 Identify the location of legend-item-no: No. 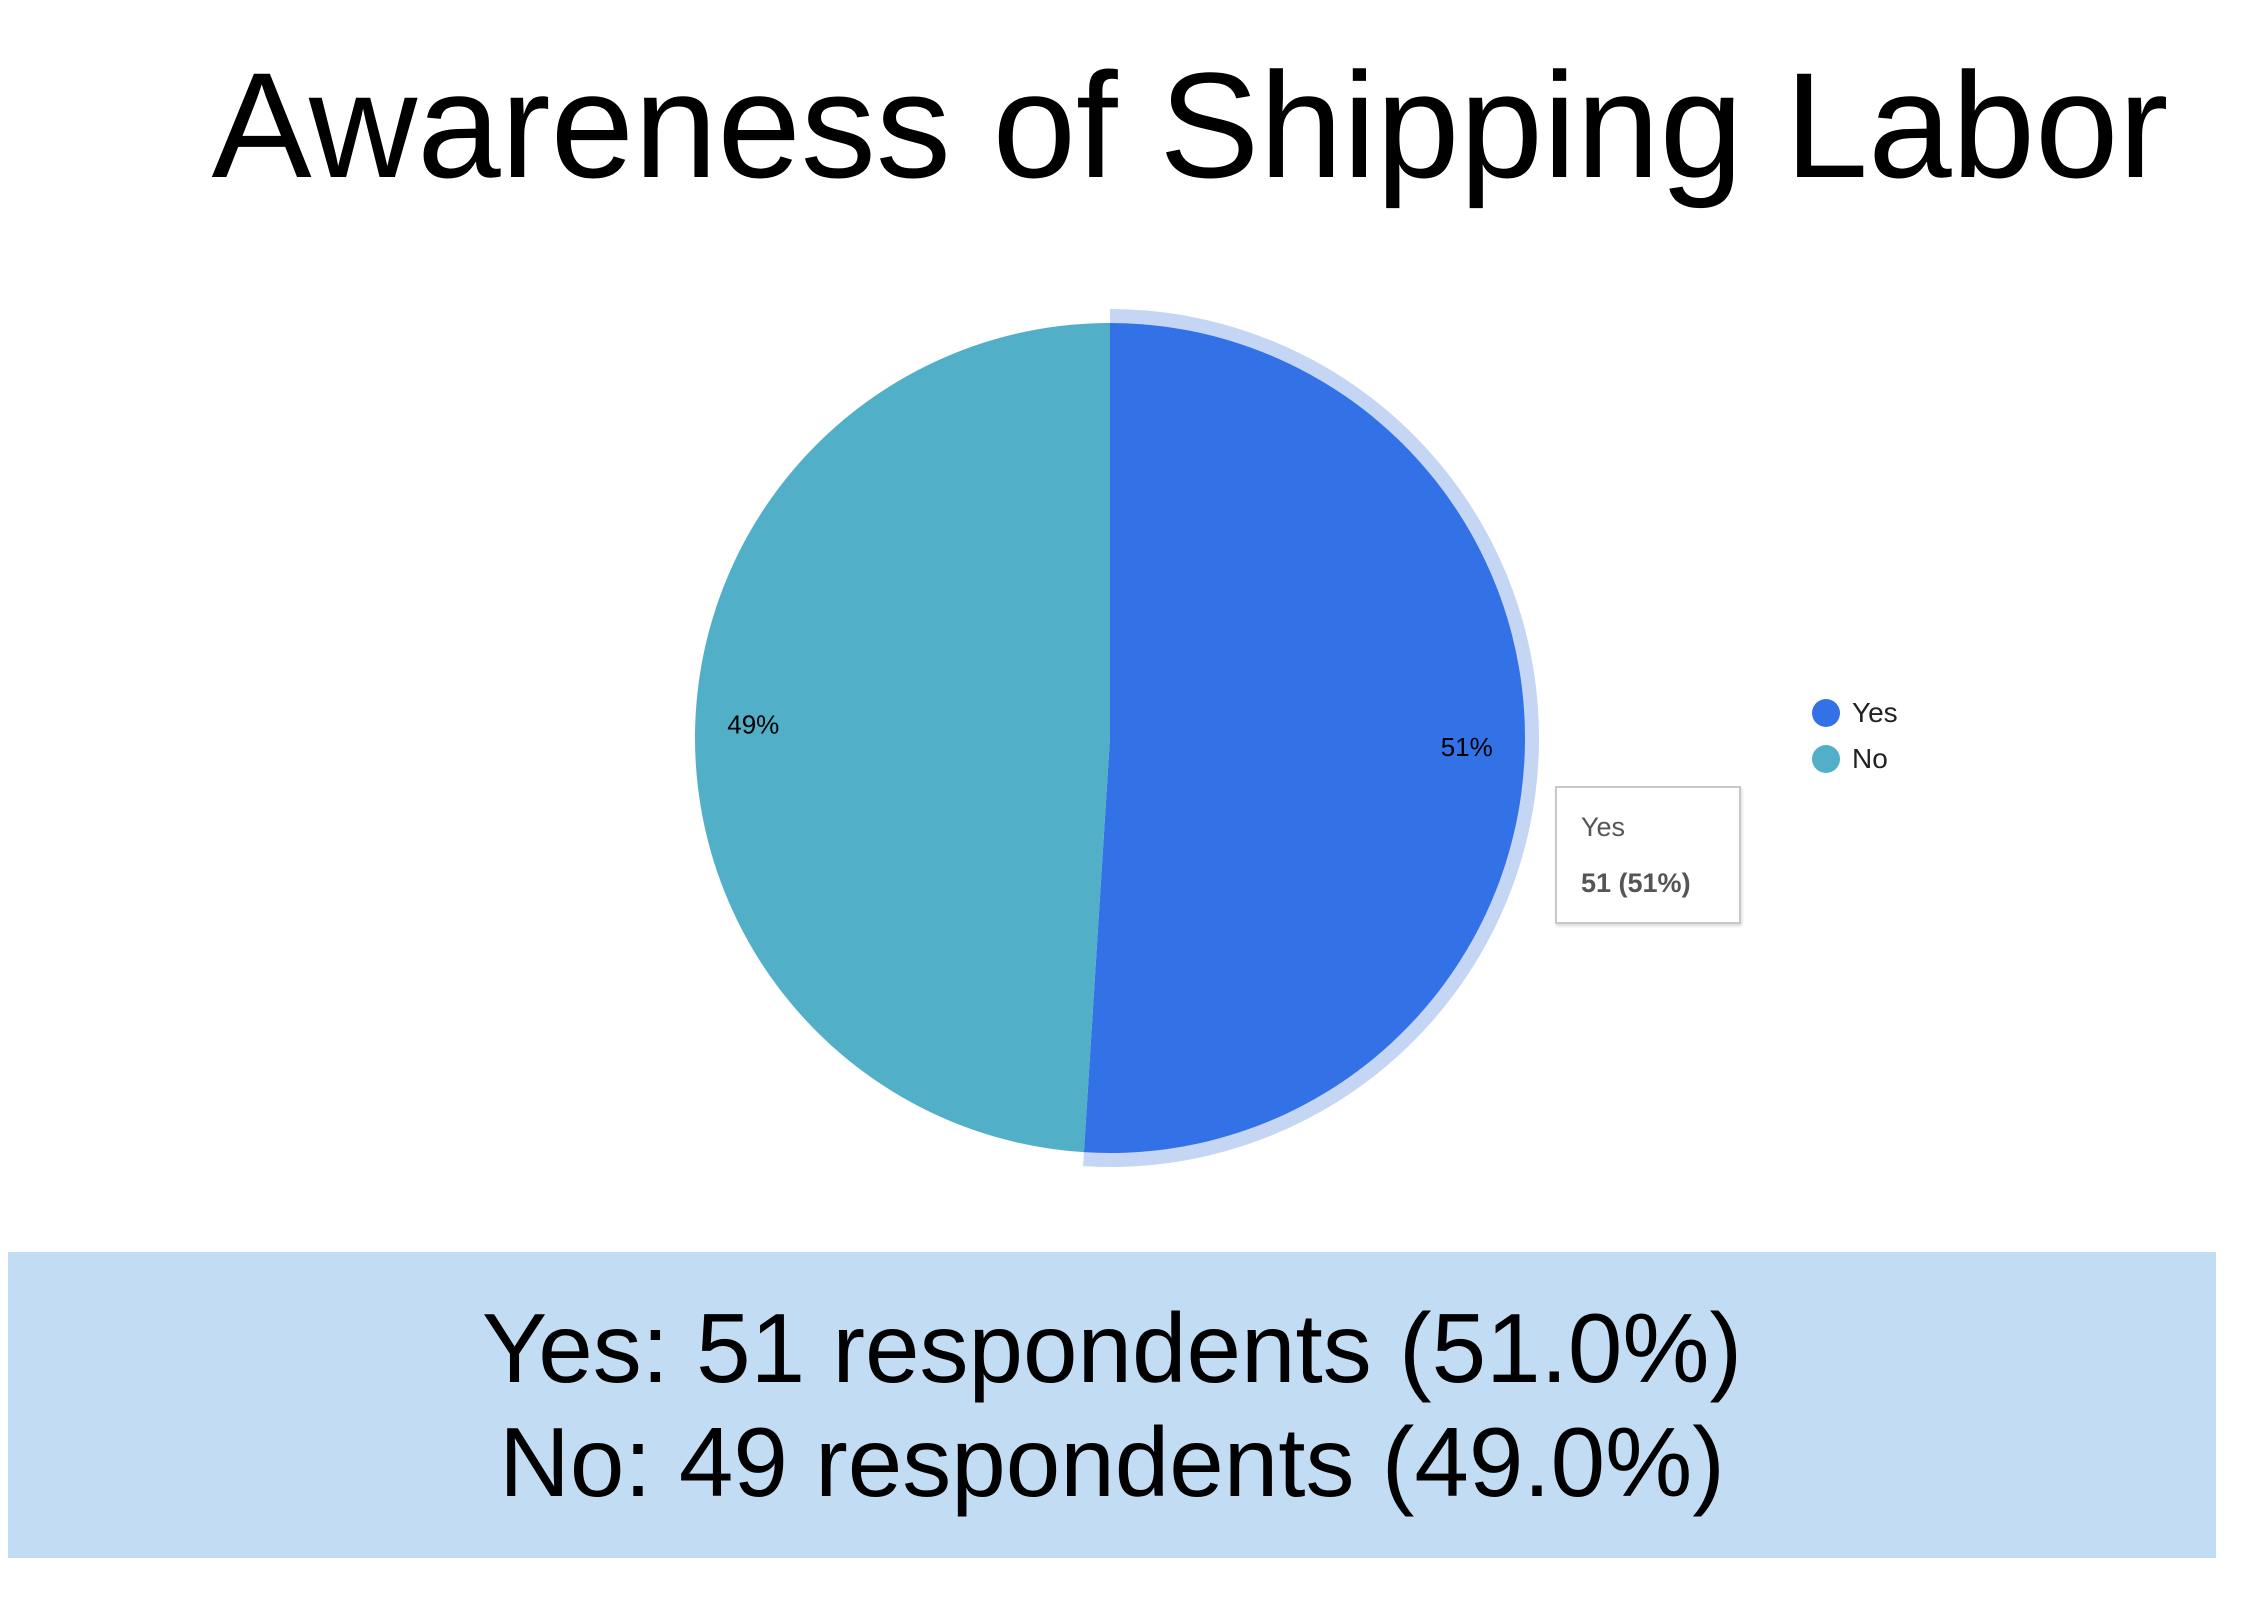
(1855, 759).